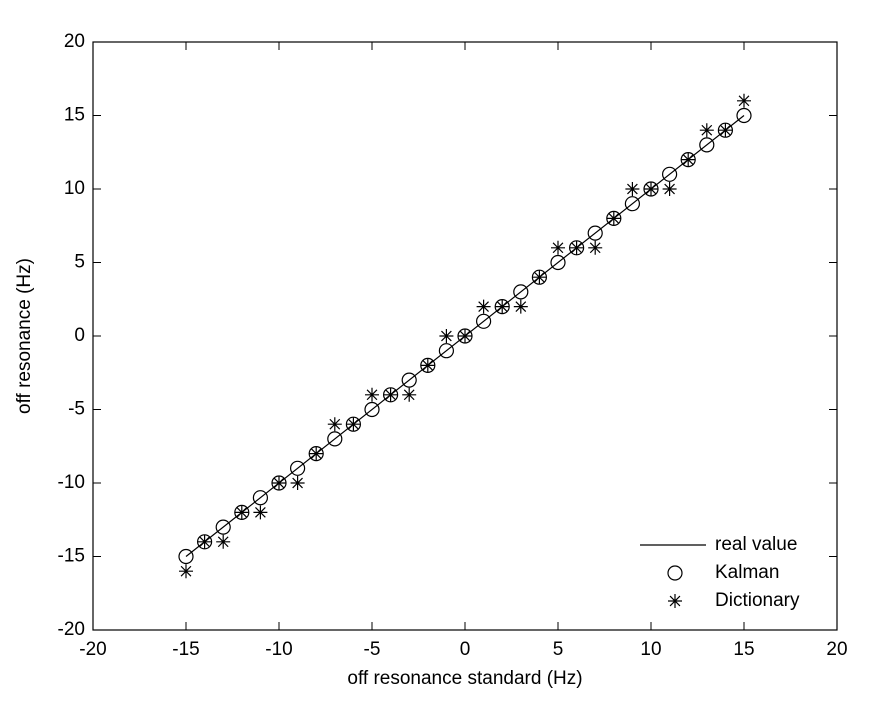 Image resolution: width=888 pixels, height=706 pixels. I want to click on y-axis-label: off resonance (Hz), so click(24, 336).